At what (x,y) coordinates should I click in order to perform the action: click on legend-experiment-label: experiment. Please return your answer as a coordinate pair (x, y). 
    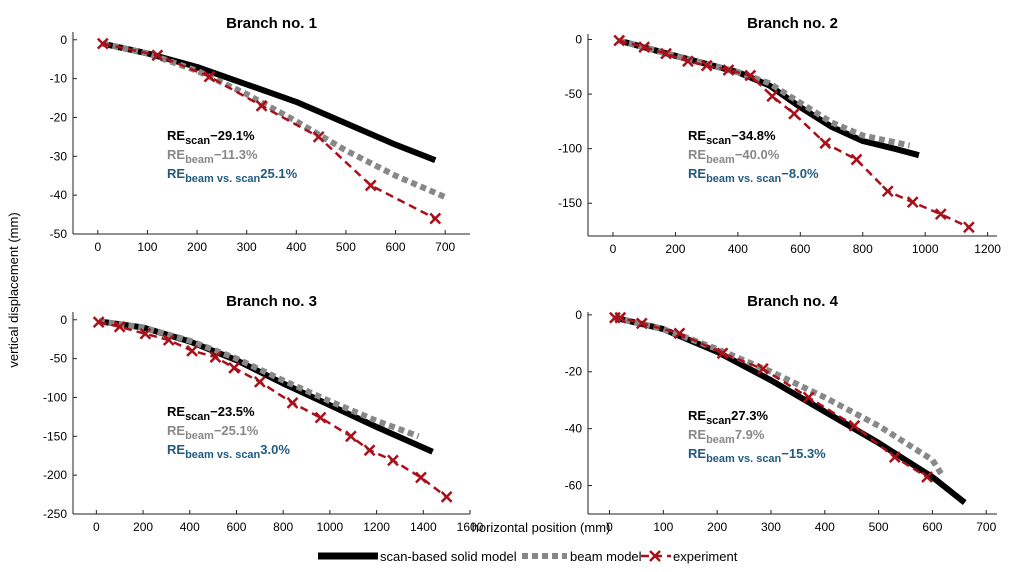
    Looking at the image, I should click on (705, 556).